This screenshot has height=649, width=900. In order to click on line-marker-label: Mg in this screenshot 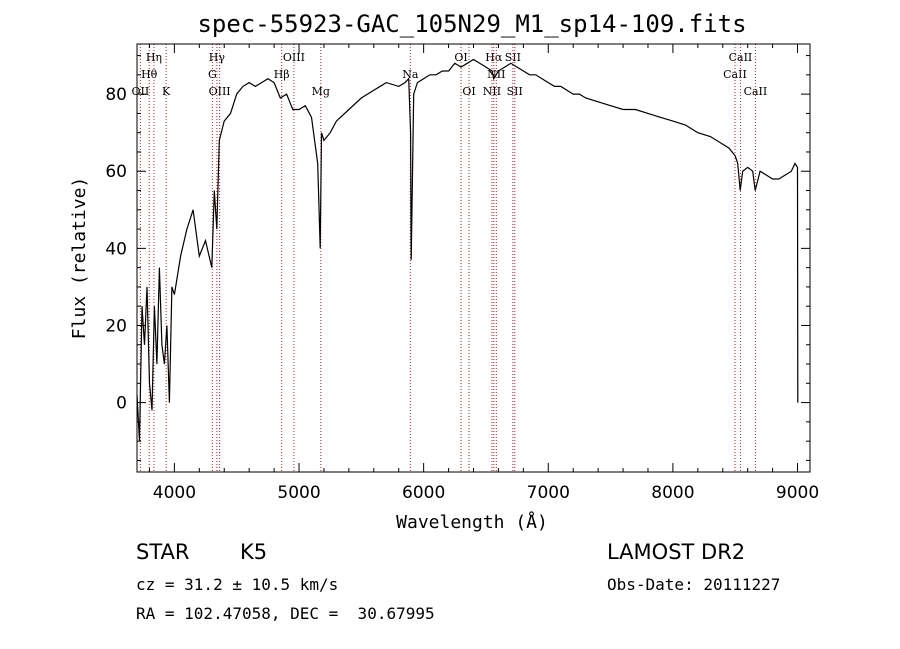, I will do `click(321, 91)`.